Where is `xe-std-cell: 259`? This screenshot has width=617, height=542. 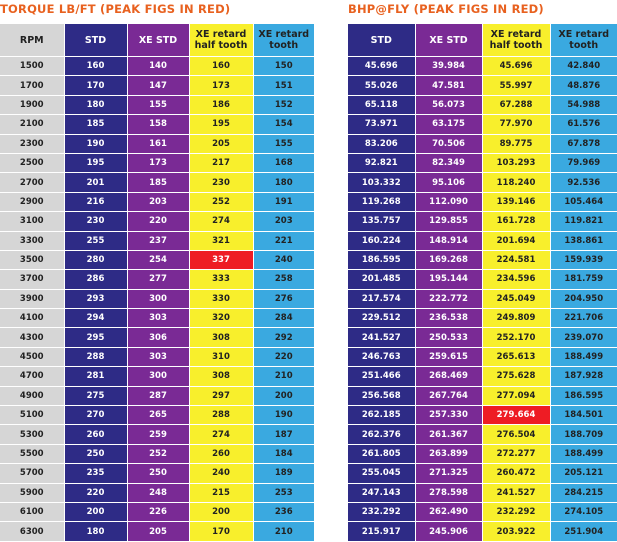 xe-std-cell: 259 is located at coordinates (158, 434).